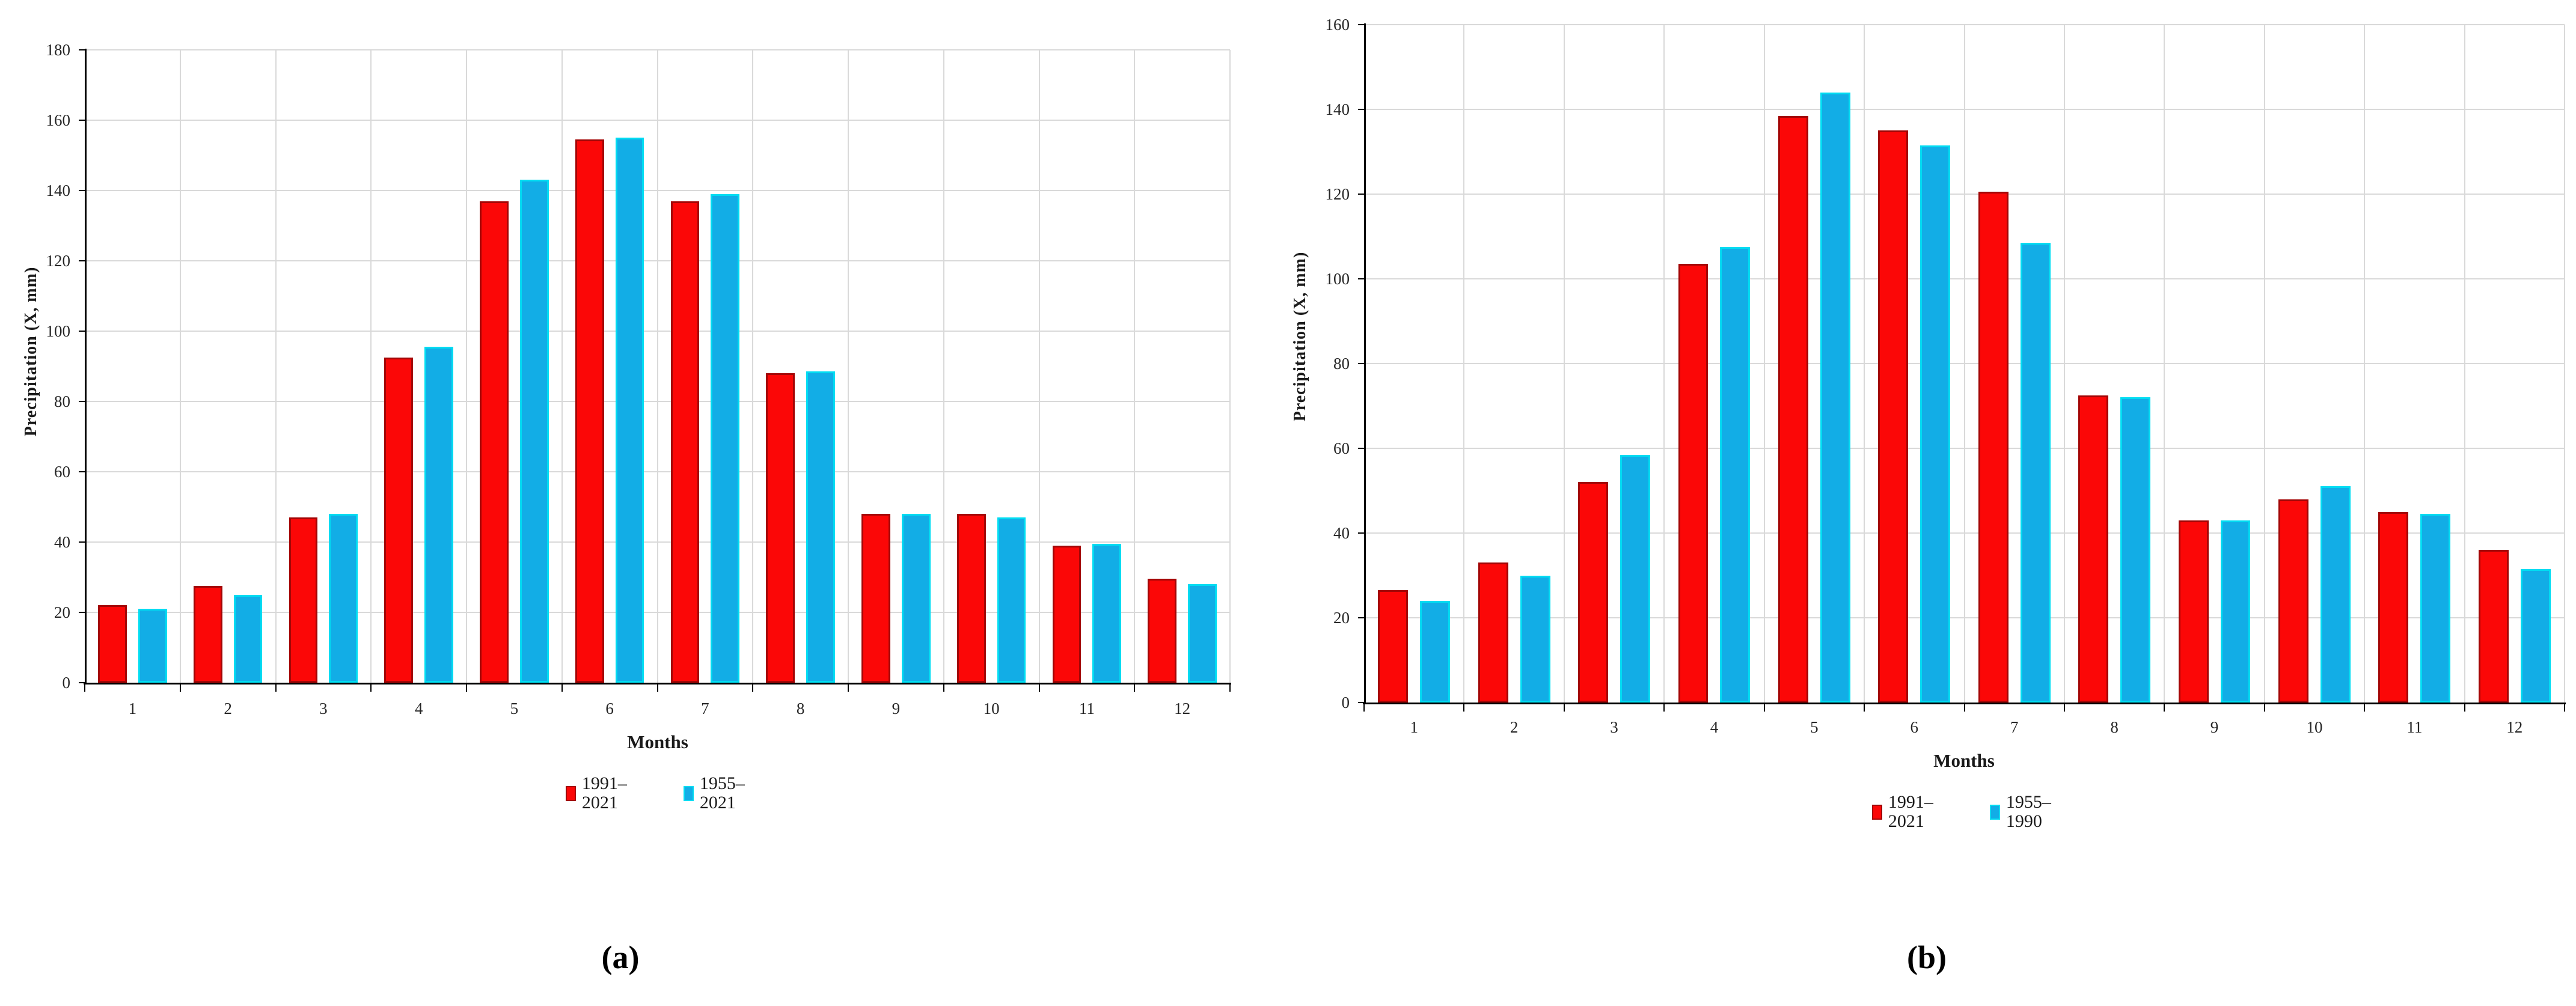 This screenshot has width=2576, height=1006. I want to click on y-tick-label: 180, so click(58, 50).